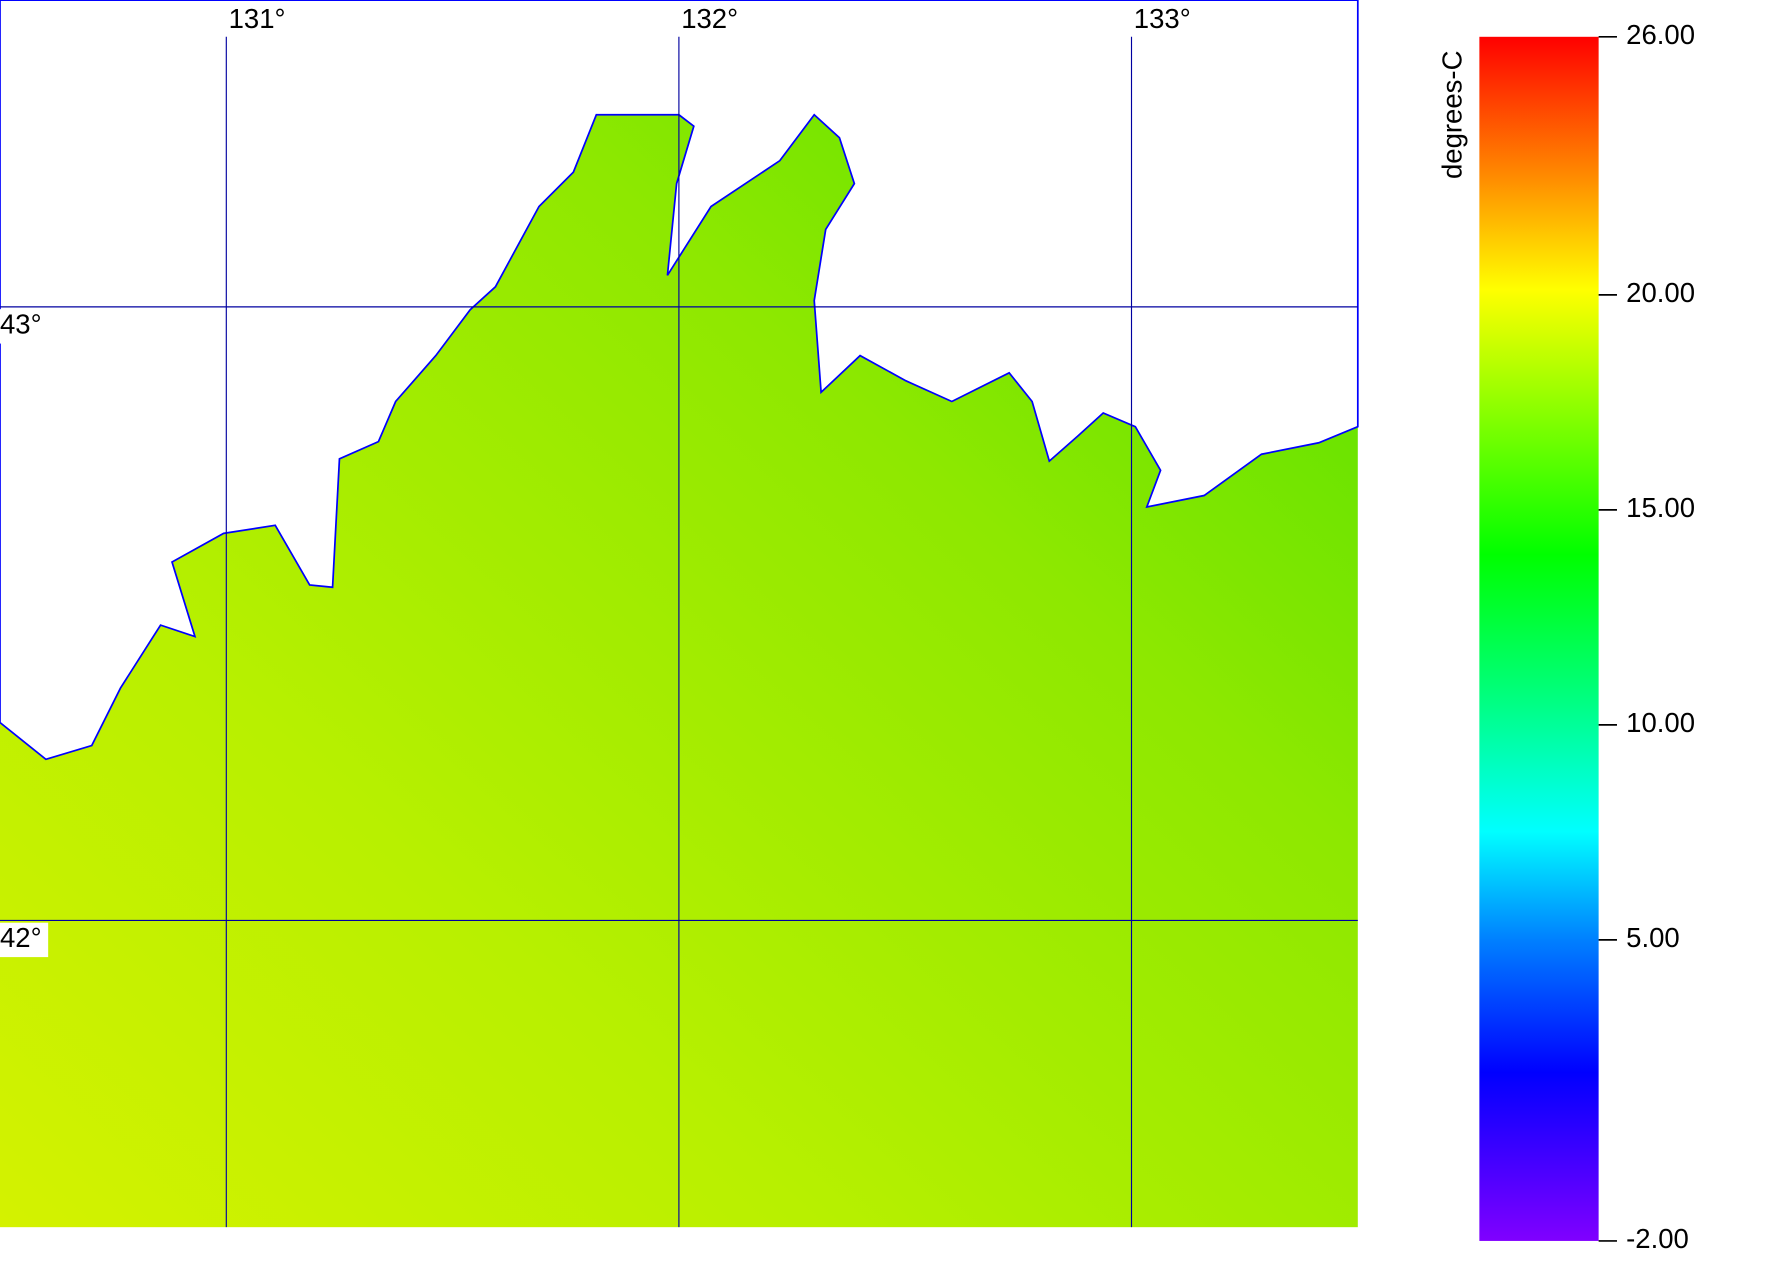  What do you see at coordinates (21, 324) in the screenshot?
I see `lat-label: 43°` at bounding box center [21, 324].